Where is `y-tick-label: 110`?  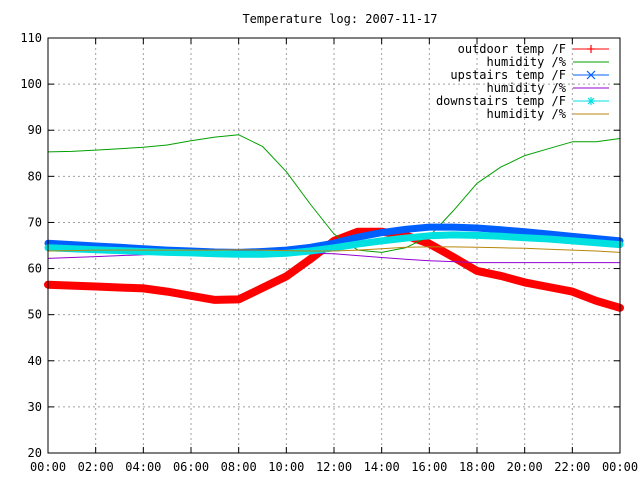 y-tick-label: 110 is located at coordinates (31, 38).